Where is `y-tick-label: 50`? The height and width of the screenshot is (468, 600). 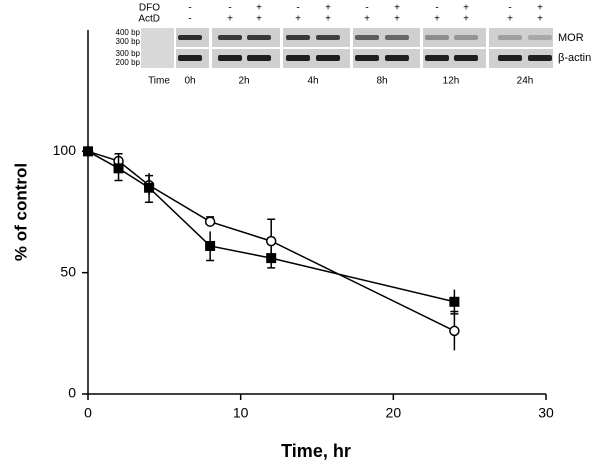
y-tick-label: 50 is located at coordinates (68, 271).